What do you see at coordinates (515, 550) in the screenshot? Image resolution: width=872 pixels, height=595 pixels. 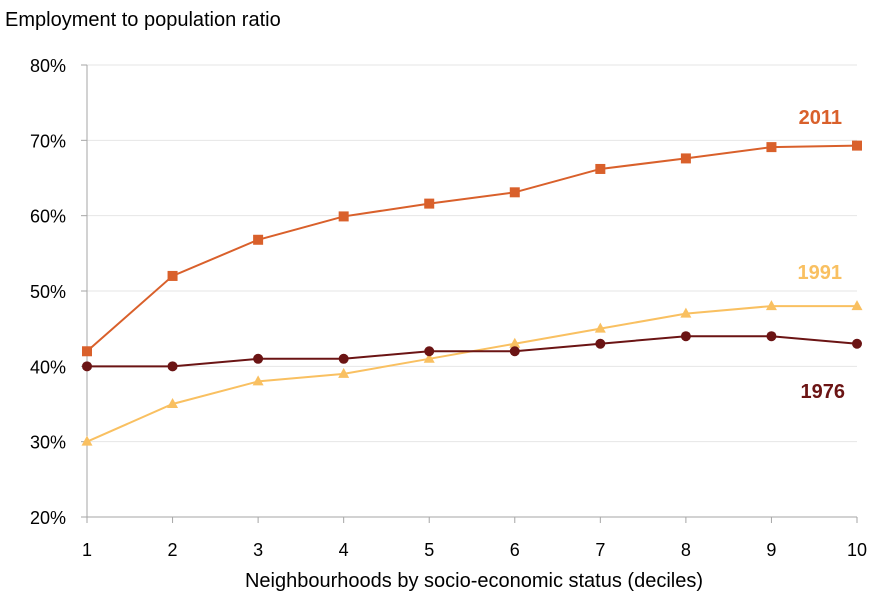 I see `x-tick-label: 6` at bounding box center [515, 550].